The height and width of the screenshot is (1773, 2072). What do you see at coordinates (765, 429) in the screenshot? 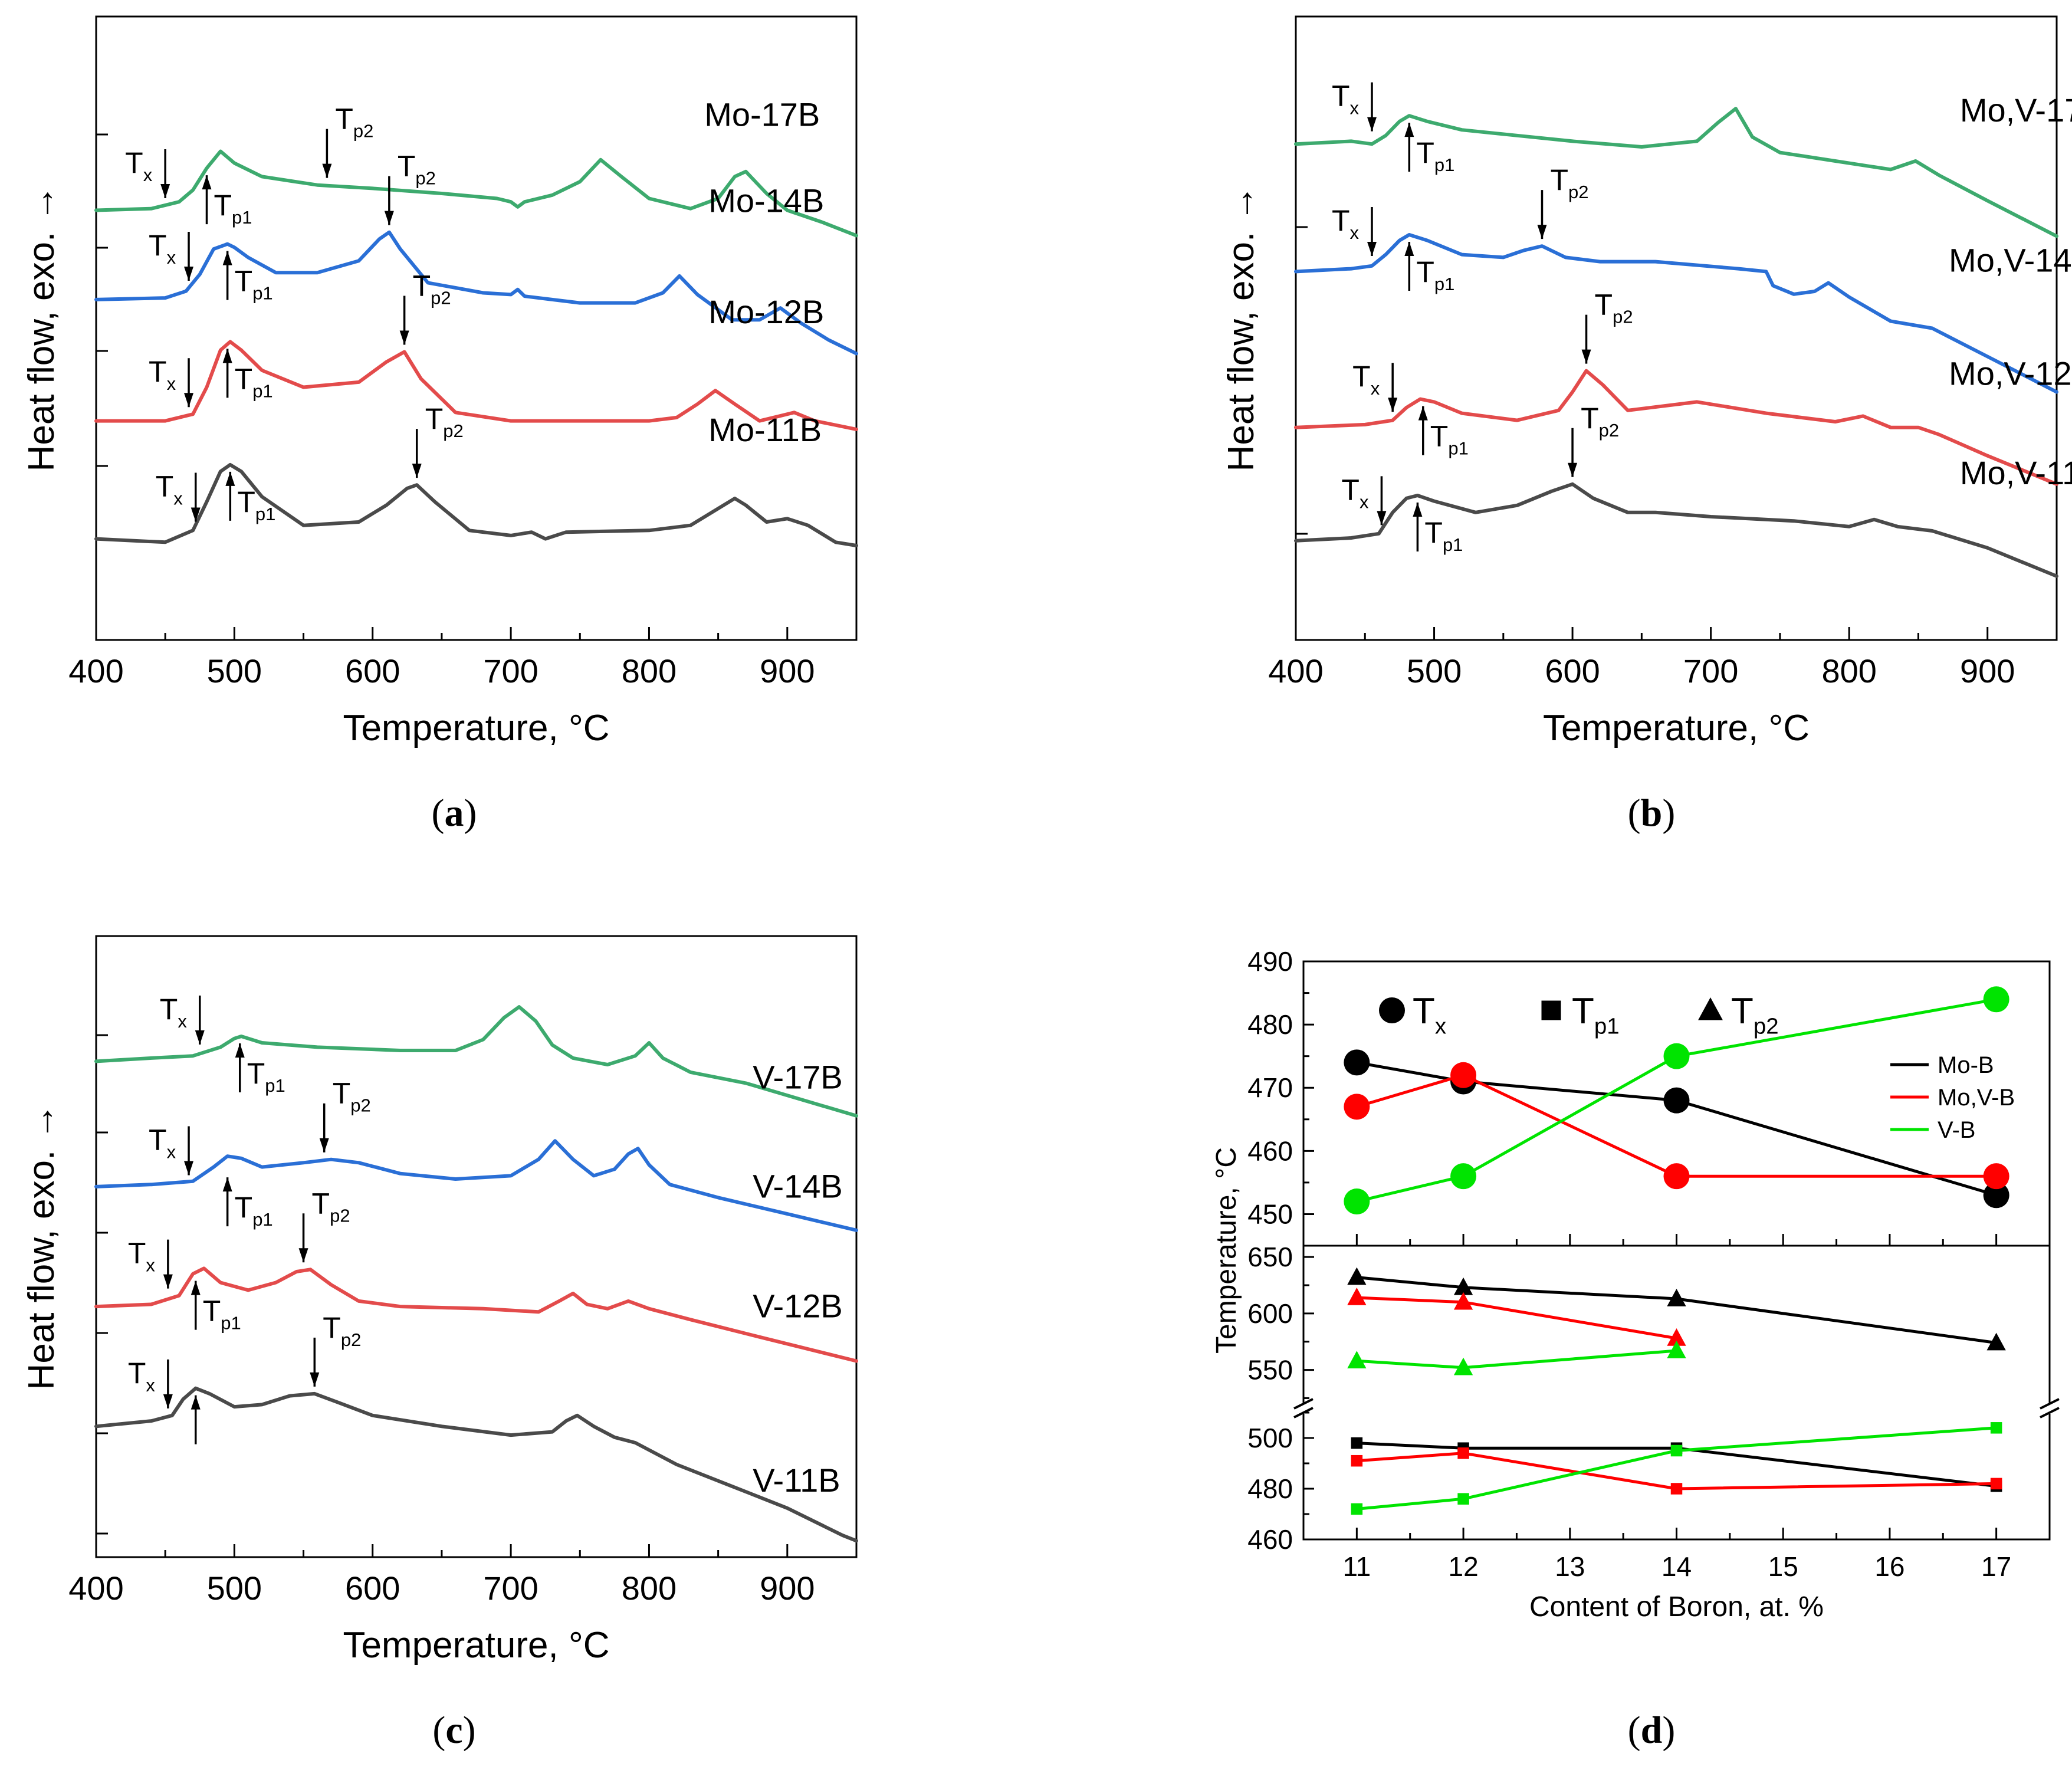
I see `curve-label-3: Mo-11B` at bounding box center [765, 429].